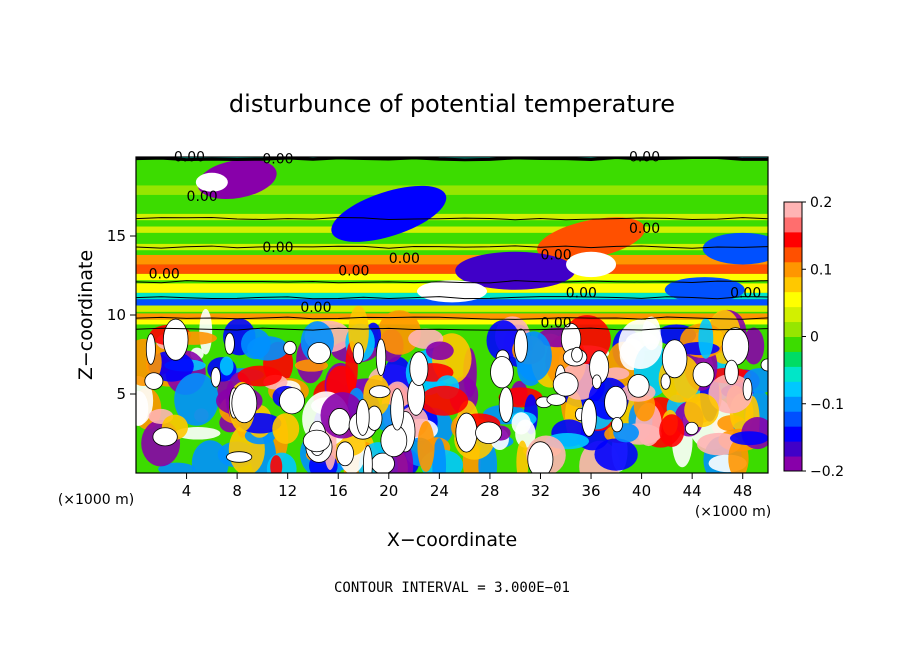 The image size is (904, 654). Describe the element at coordinates (452, 540) in the screenshot. I see `x-axis-title: X−coordinate` at that location.